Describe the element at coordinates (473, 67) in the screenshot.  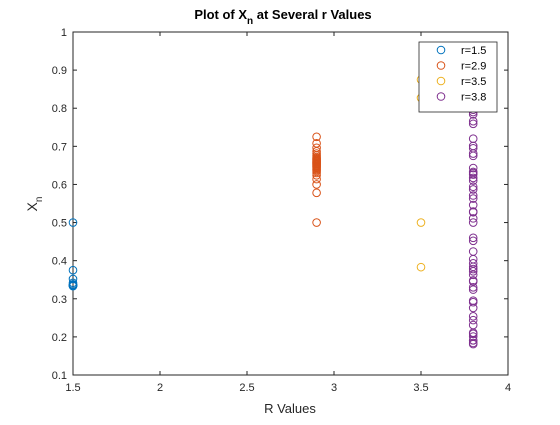
I see `legend-label: r=2.9` at that location.